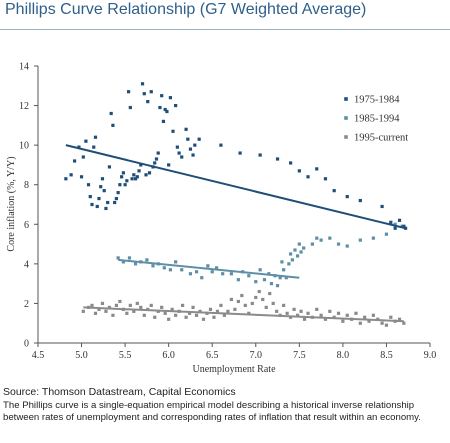 The image size is (450, 443). What do you see at coordinates (256, 355) in the screenshot?
I see `x-tick-label: 7.0` at bounding box center [256, 355].